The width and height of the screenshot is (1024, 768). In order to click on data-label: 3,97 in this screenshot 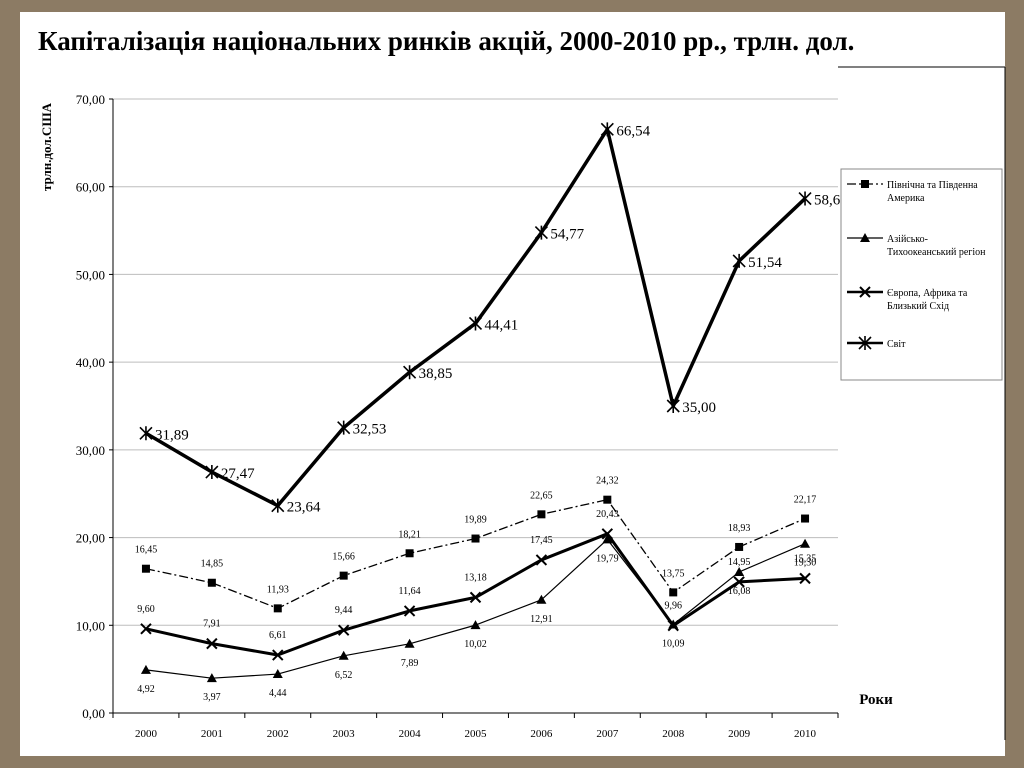, I will do `click(212, 697)`.